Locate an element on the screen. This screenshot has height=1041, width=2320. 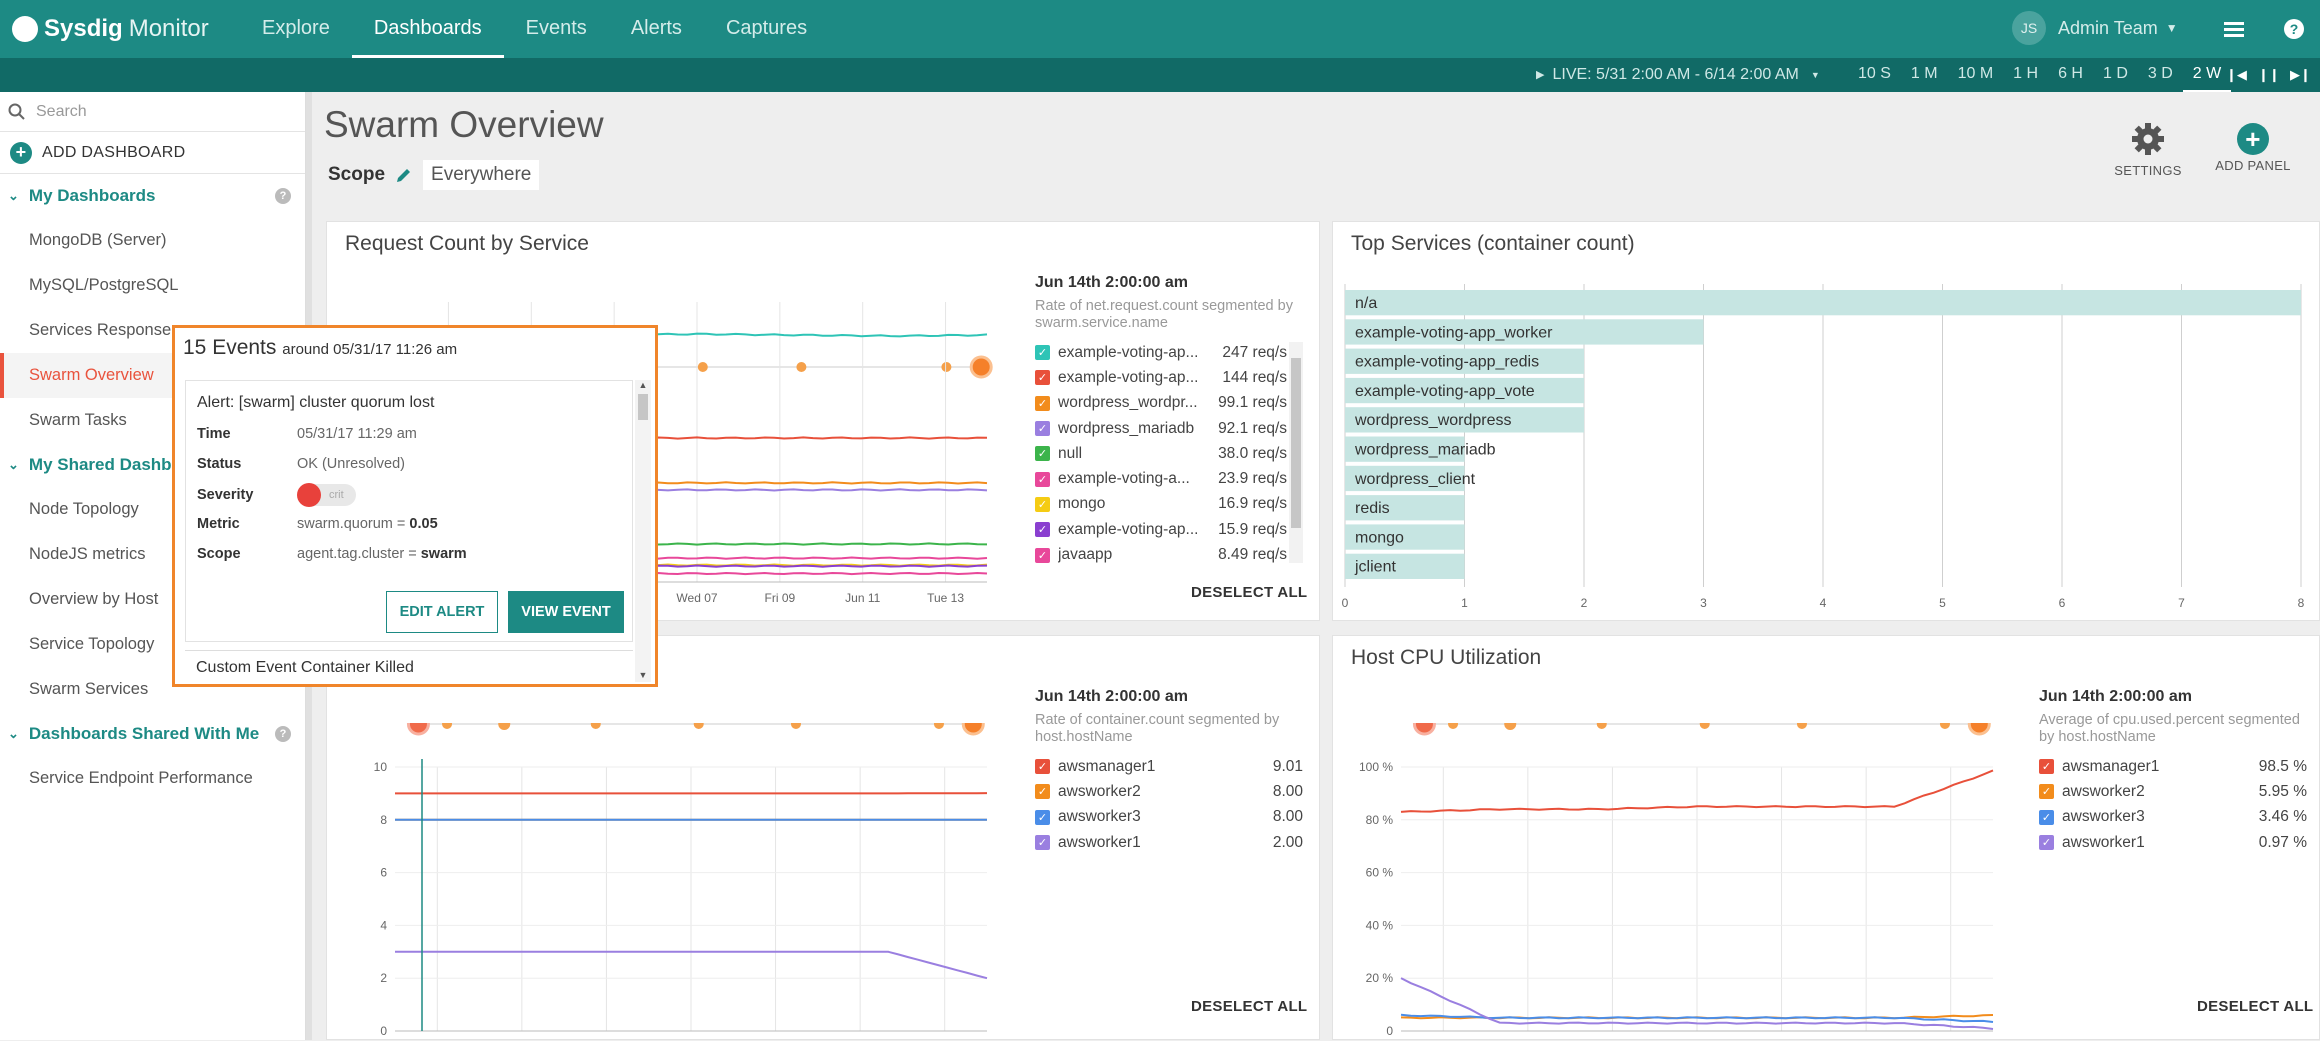
section-my-dashboards: ⌄My Dashboards? is located at coordinates (152, 196).